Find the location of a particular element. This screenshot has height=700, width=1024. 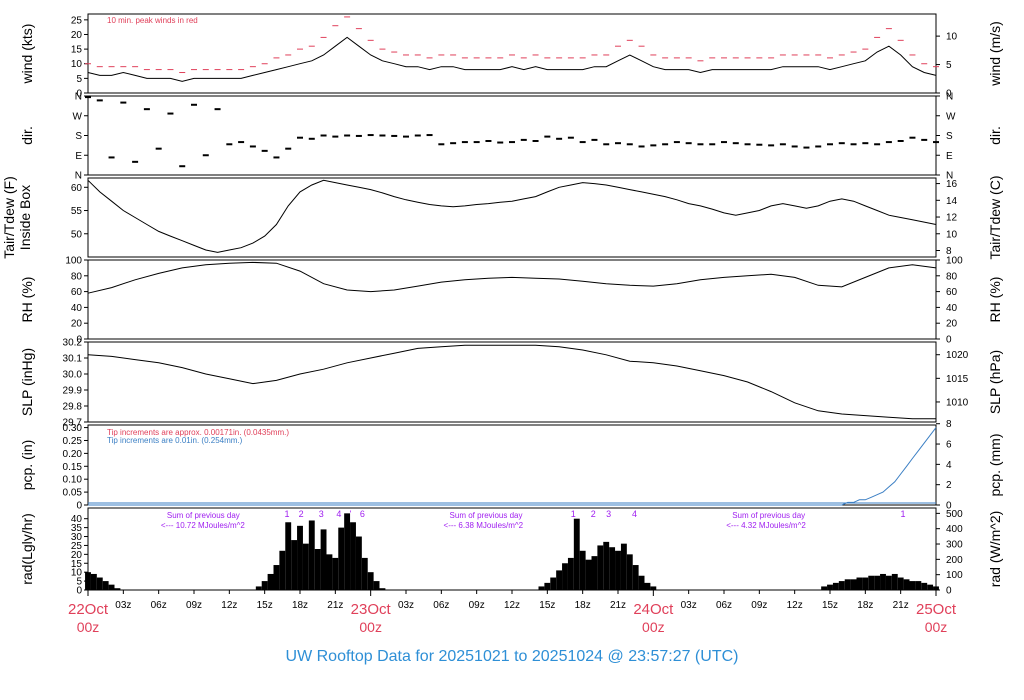

right-tick-label: 14 is located at coordinates (952, 201).